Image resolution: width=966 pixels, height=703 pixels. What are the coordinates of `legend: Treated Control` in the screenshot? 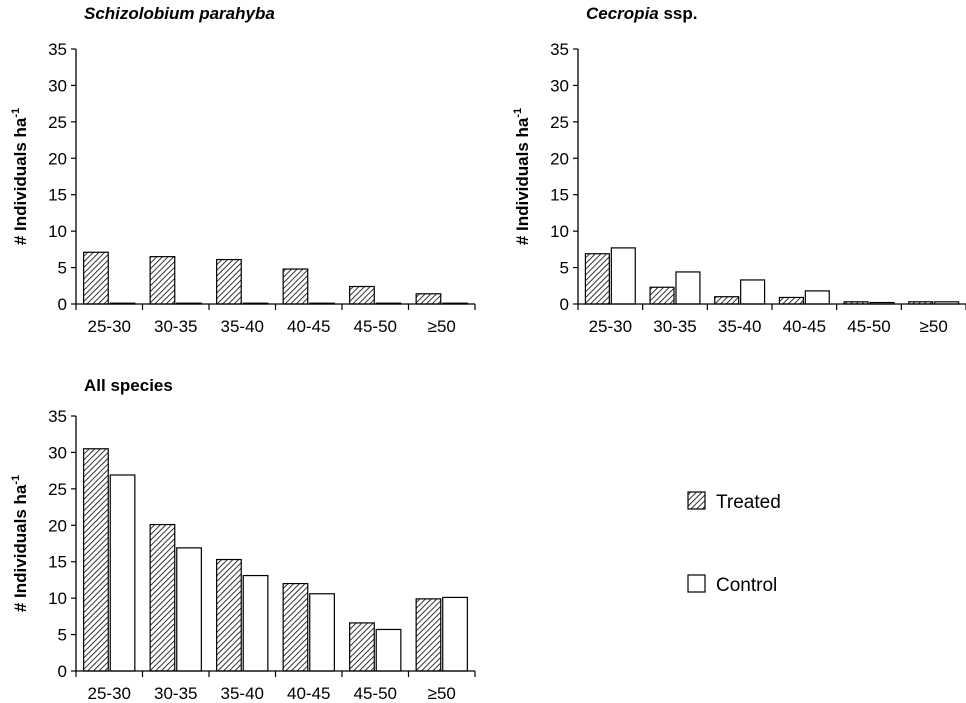 It's located at (734, 543).